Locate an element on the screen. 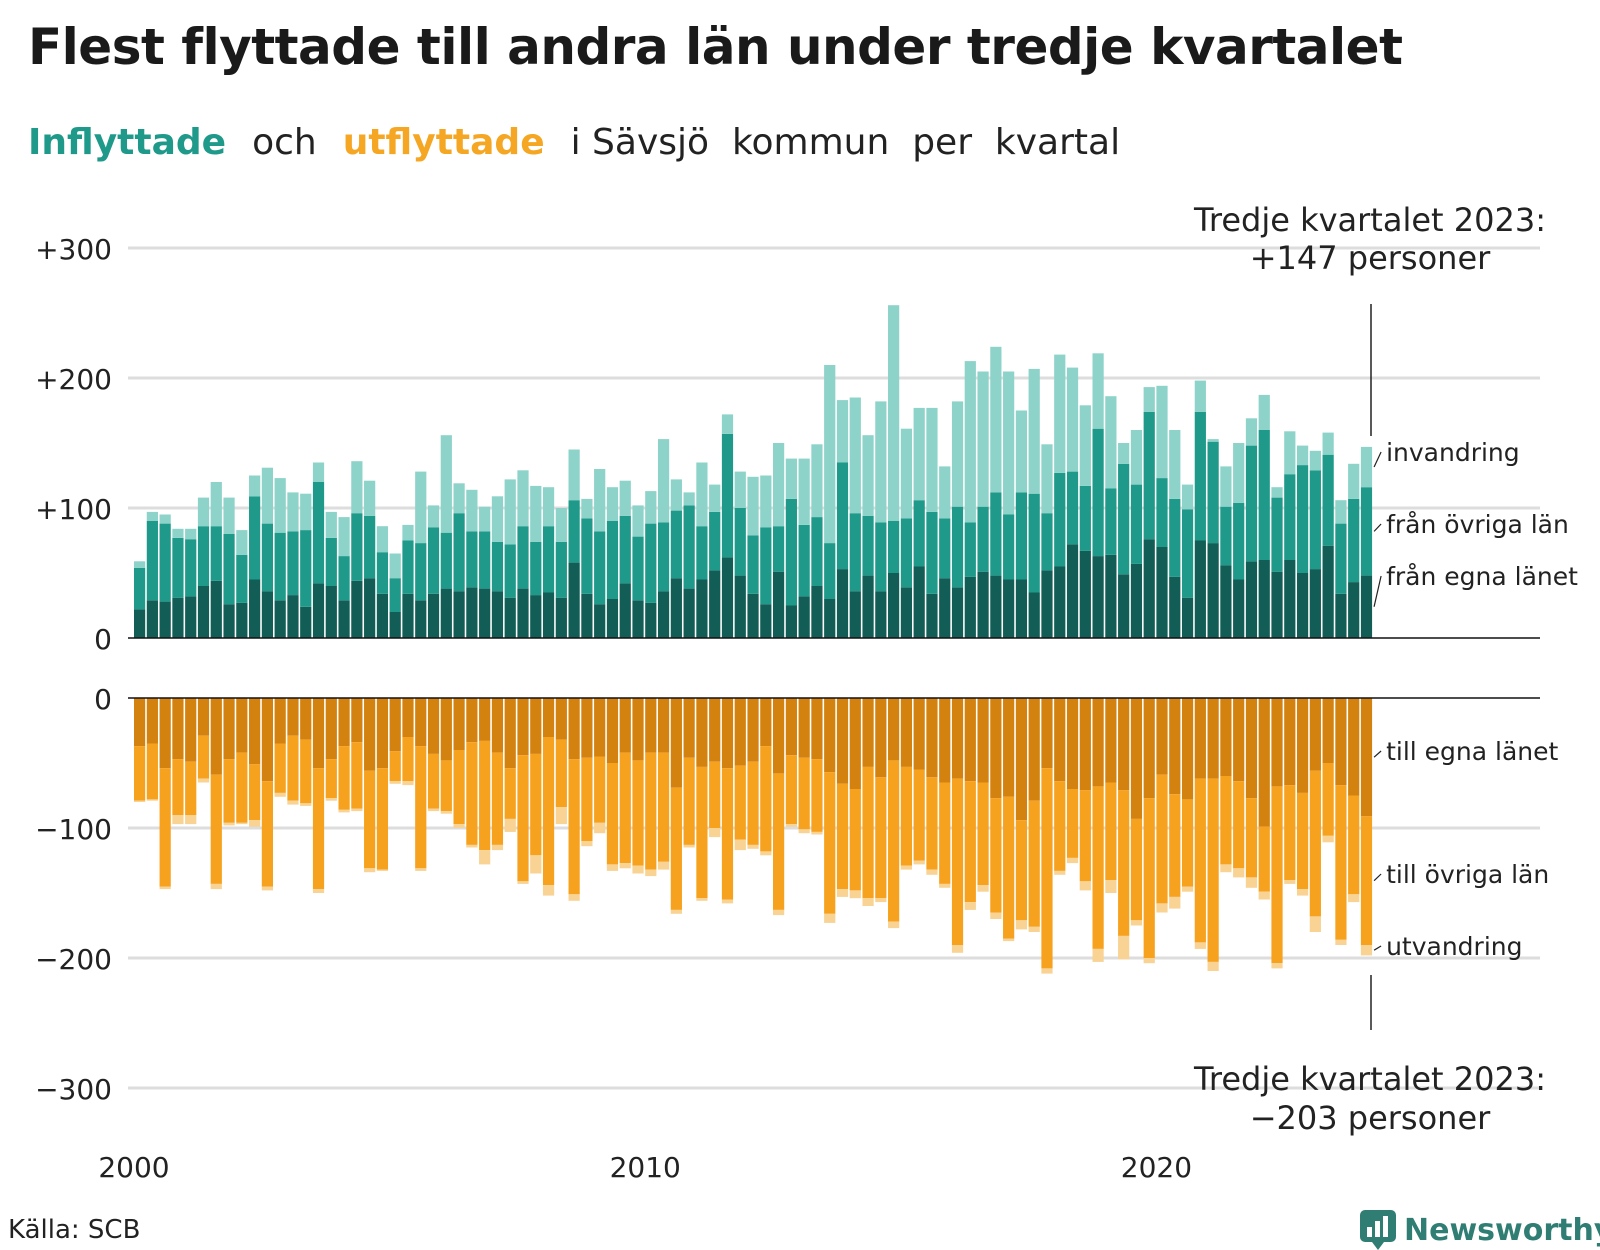 Image resolution: width=1600 pixels, height=1250 pixels. top-y-tick-label: +200 is located at coordinates (73, 379).